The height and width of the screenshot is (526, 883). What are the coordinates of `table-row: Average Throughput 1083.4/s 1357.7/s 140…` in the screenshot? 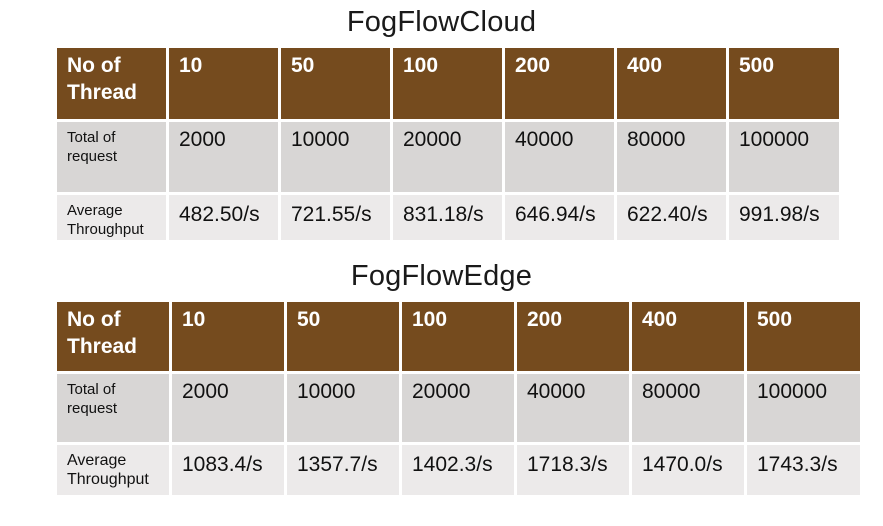 It's located at (458, 470).